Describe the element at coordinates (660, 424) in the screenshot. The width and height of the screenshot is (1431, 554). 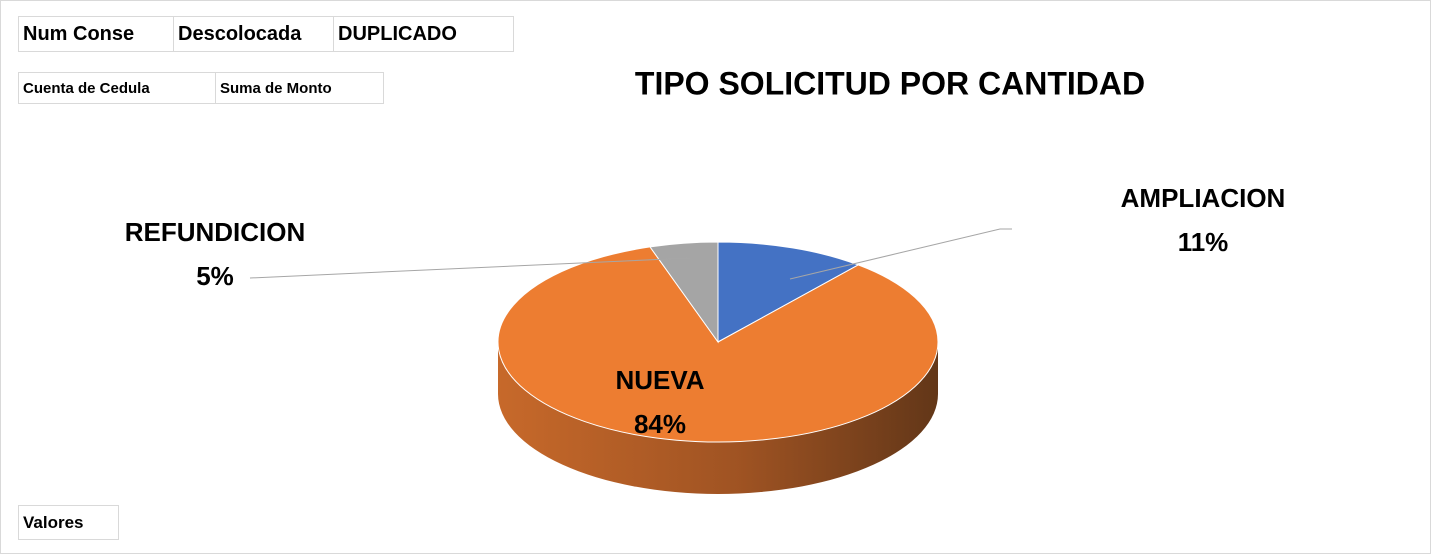
I see `data-label-value: 84%` at that location.